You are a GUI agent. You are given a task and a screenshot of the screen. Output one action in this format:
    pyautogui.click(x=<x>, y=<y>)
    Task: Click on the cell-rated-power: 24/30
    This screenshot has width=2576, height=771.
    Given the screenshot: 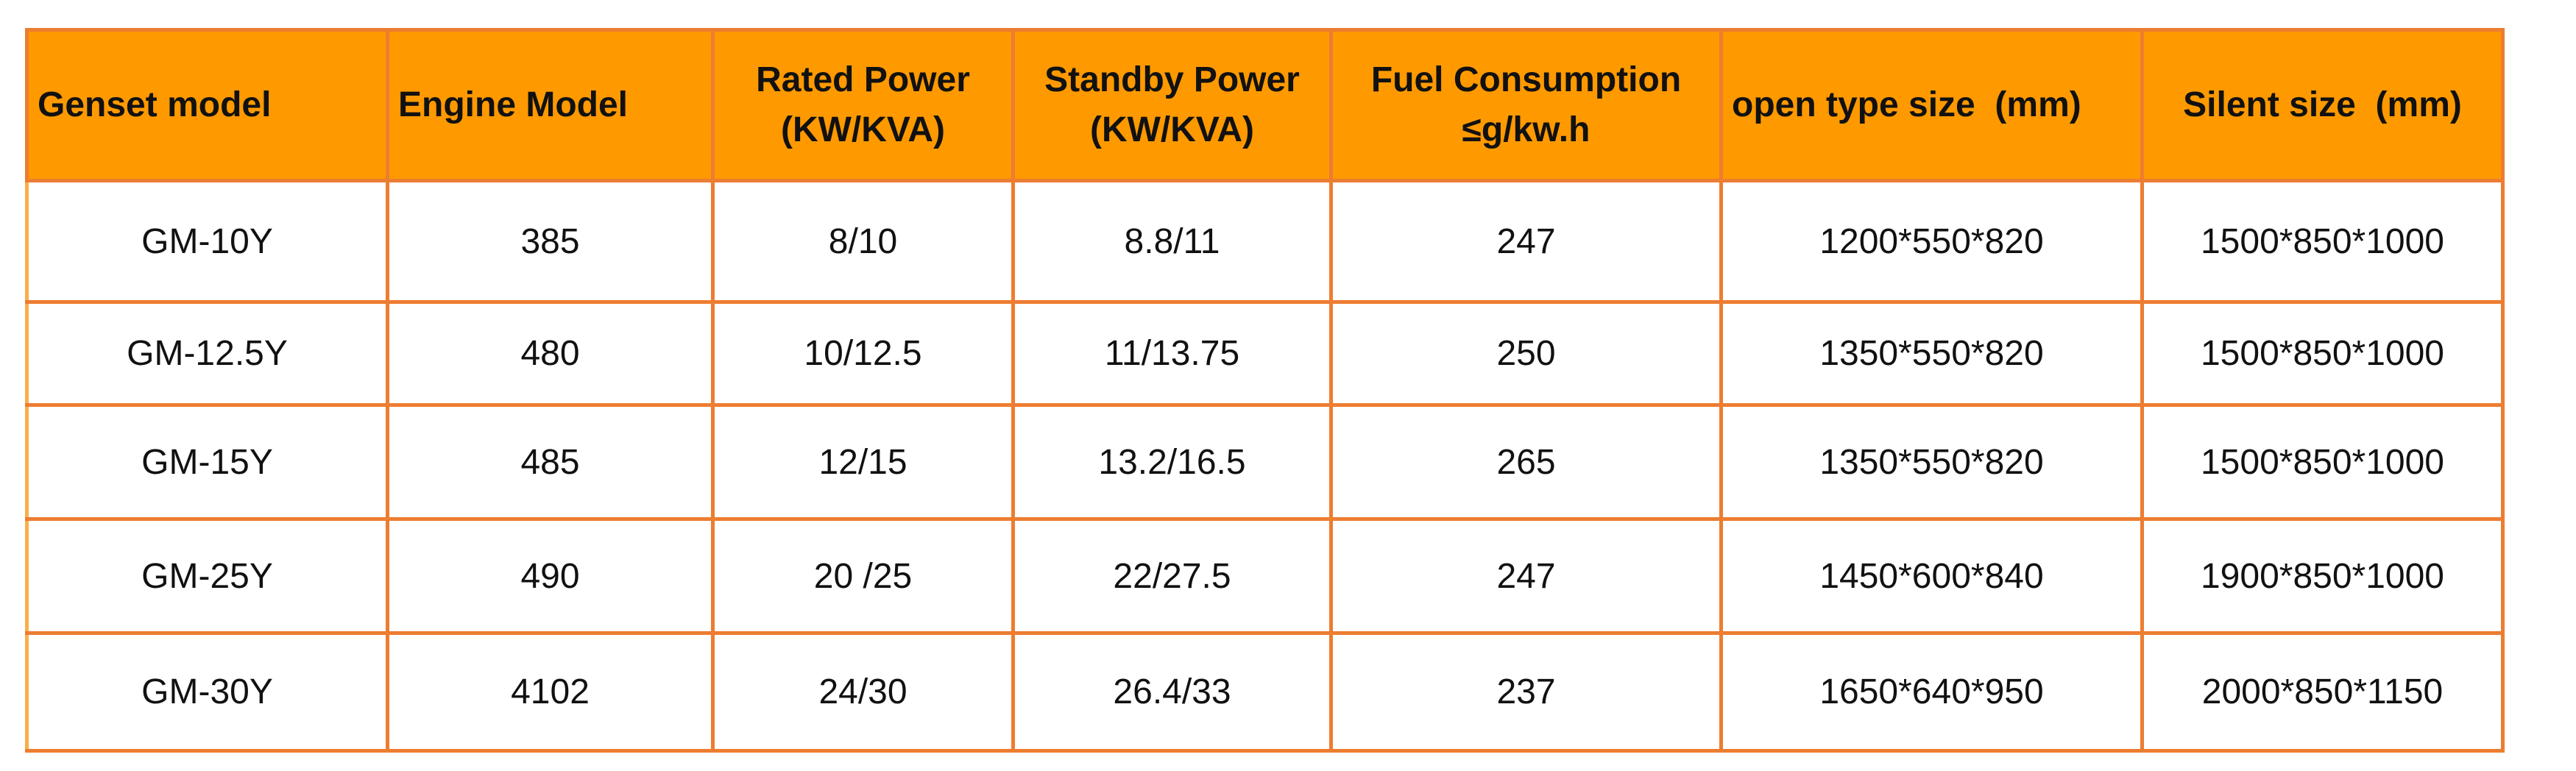 What is the action you would take?
    pyautogui.click(x=863, y=692)
    